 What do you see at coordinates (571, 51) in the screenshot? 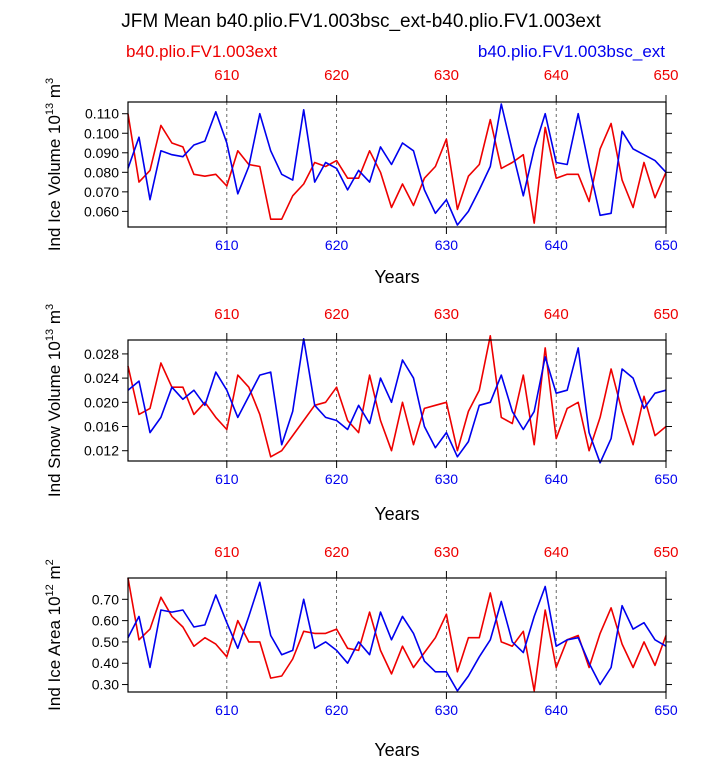
I see `legend-blue-label: b40.plio.FV1.003bsc_ext` at bounding box center [571, 51].